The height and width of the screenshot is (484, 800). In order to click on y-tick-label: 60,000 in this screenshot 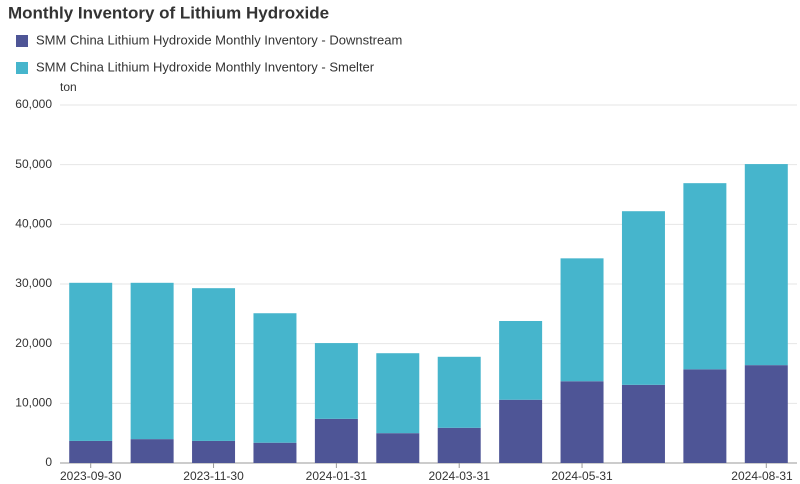, I will do `click(33, 104)`.